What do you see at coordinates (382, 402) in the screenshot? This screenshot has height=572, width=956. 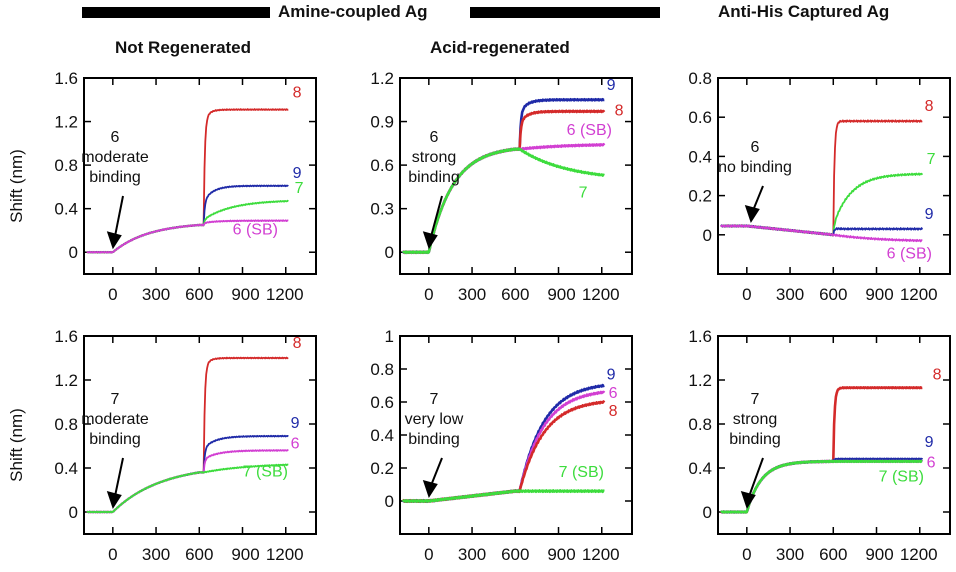 I see `y-tick-label: 0.6` at bounding box center [382, 402].